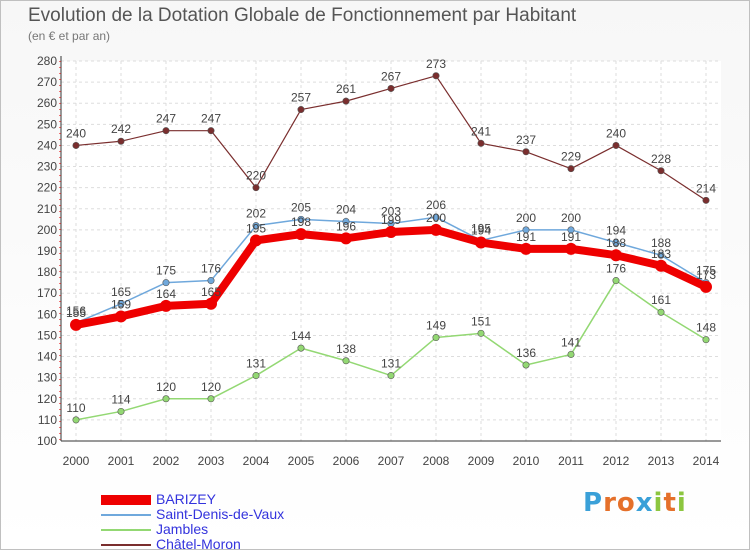 Image resolution: width=750 pixels, height=552 pixels. I want to click on data-label: 247, so click(211, 119).